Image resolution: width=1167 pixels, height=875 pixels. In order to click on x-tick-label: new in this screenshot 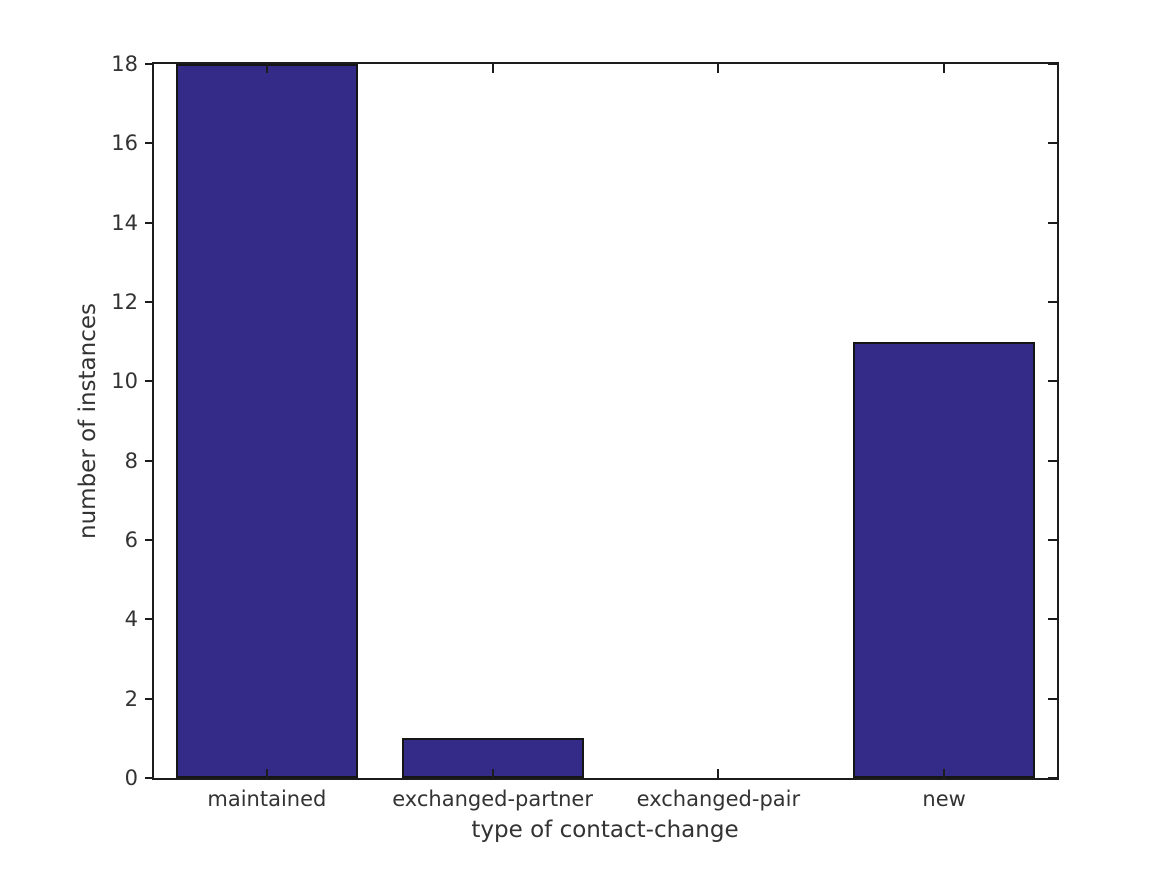, I will do `click(944, 799)`.